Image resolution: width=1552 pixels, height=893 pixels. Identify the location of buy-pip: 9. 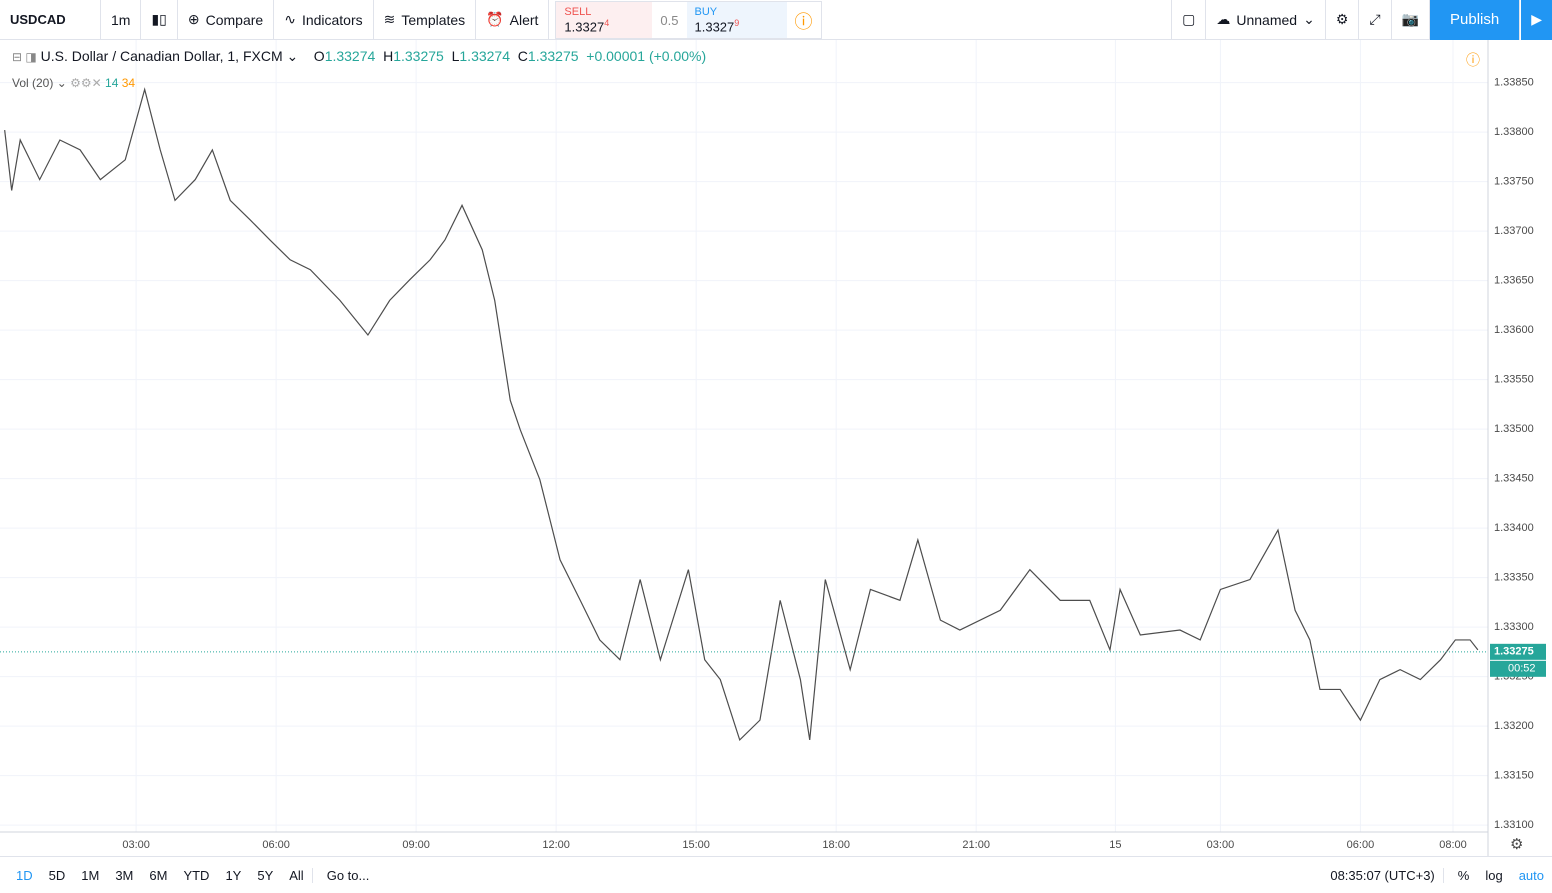
(737, 22).